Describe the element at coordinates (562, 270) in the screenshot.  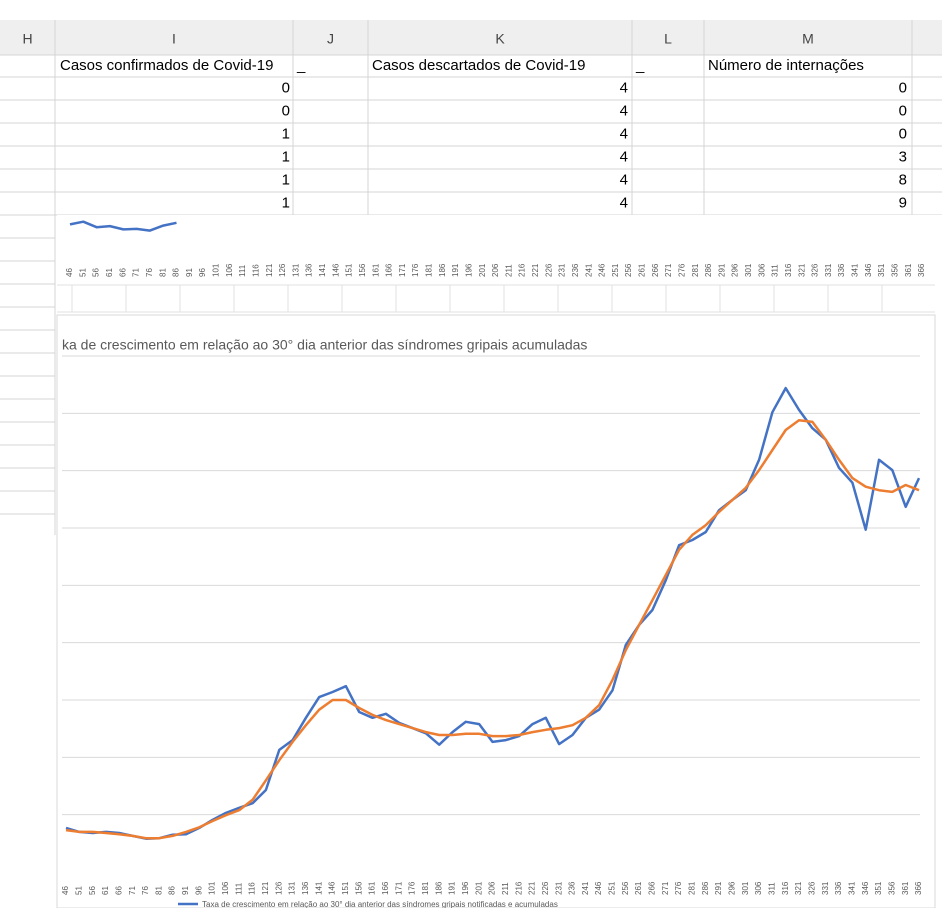
I see `x-tick-label: 231` at that location.